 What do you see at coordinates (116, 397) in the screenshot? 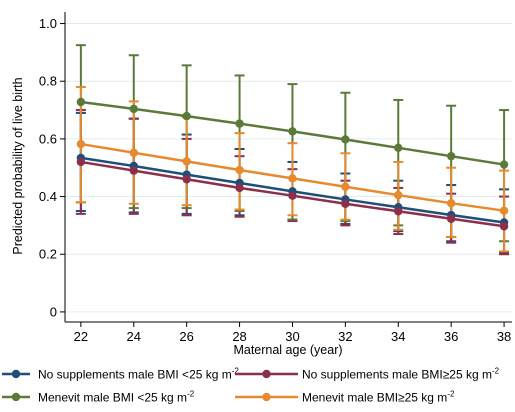
I see `legend-label: Menevit male BMI <25 kg m-2` at bounding box center [116, 397].